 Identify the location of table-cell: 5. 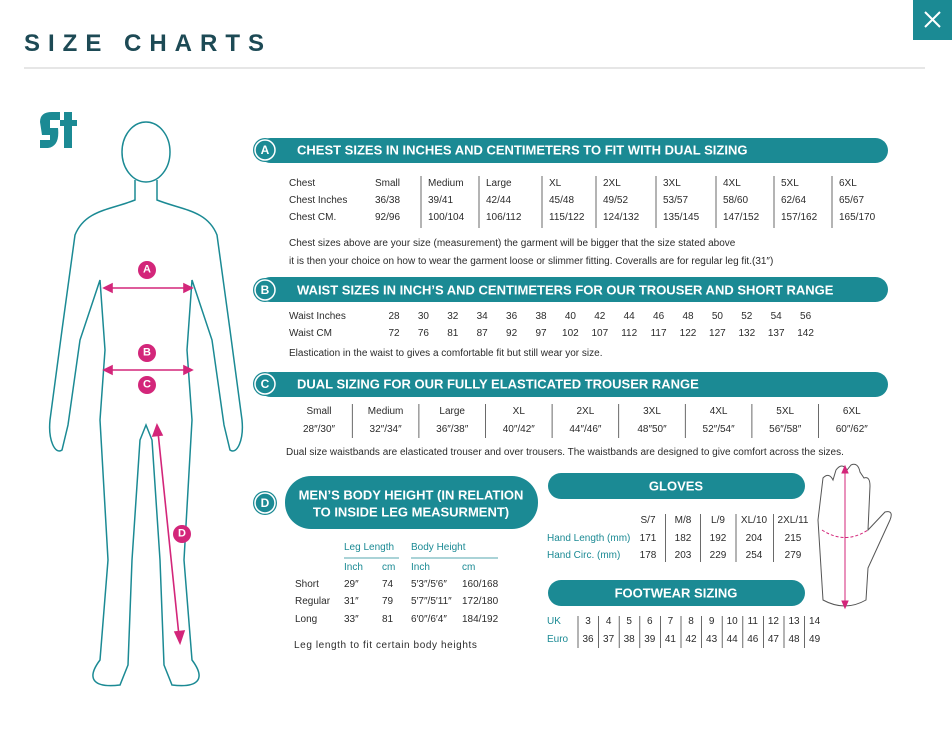
(629, 621).